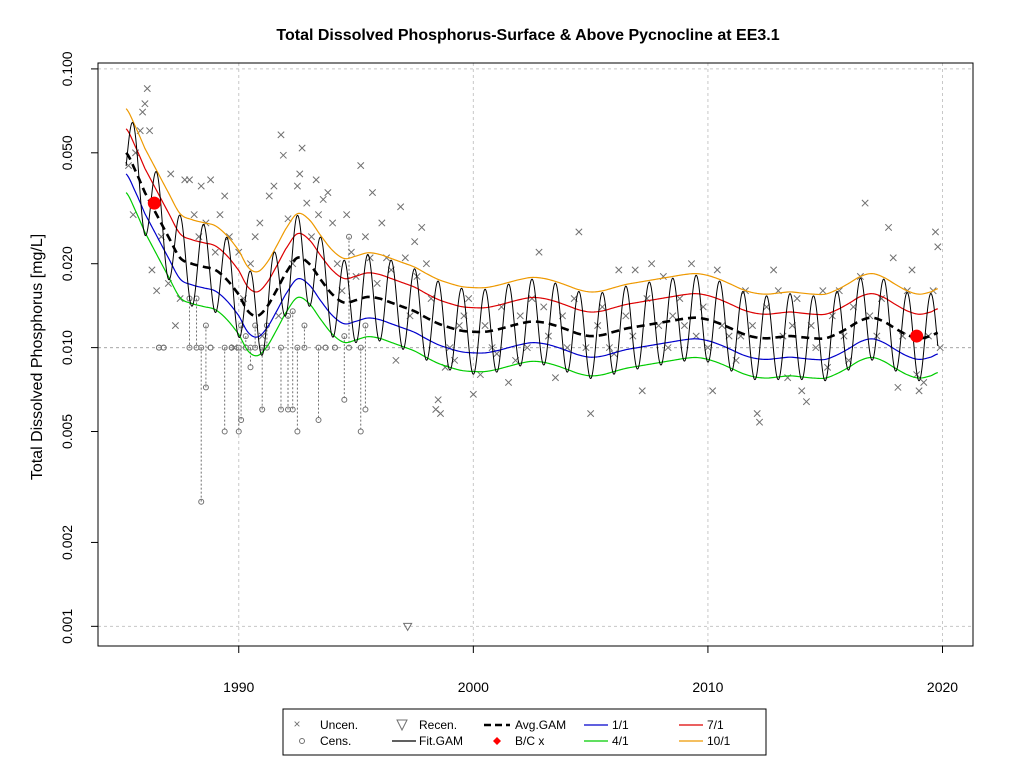 The image size is (1024, 768). What do you see at coordinates (302, 741) in the screenshot?
I see `circle-open-icon` at bounding box center [302, 741].